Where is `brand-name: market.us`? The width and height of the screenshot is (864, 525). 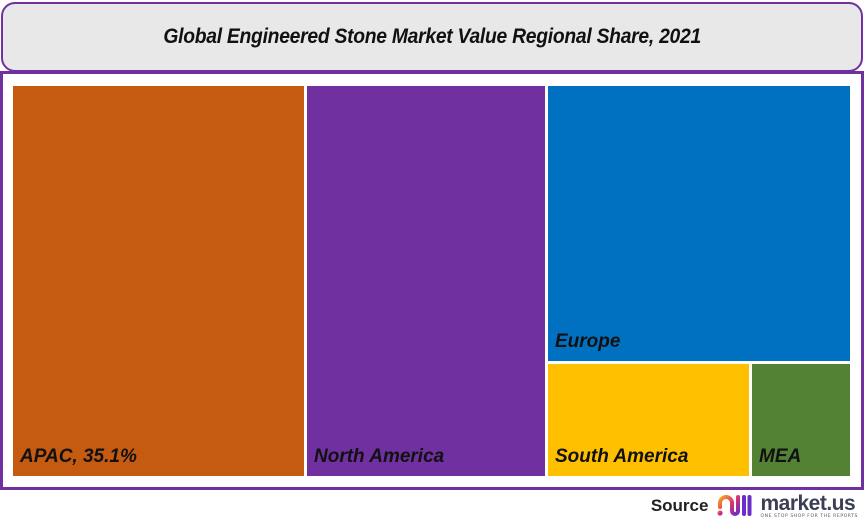 brand-name: market.us is located at coordinates (808, 503).